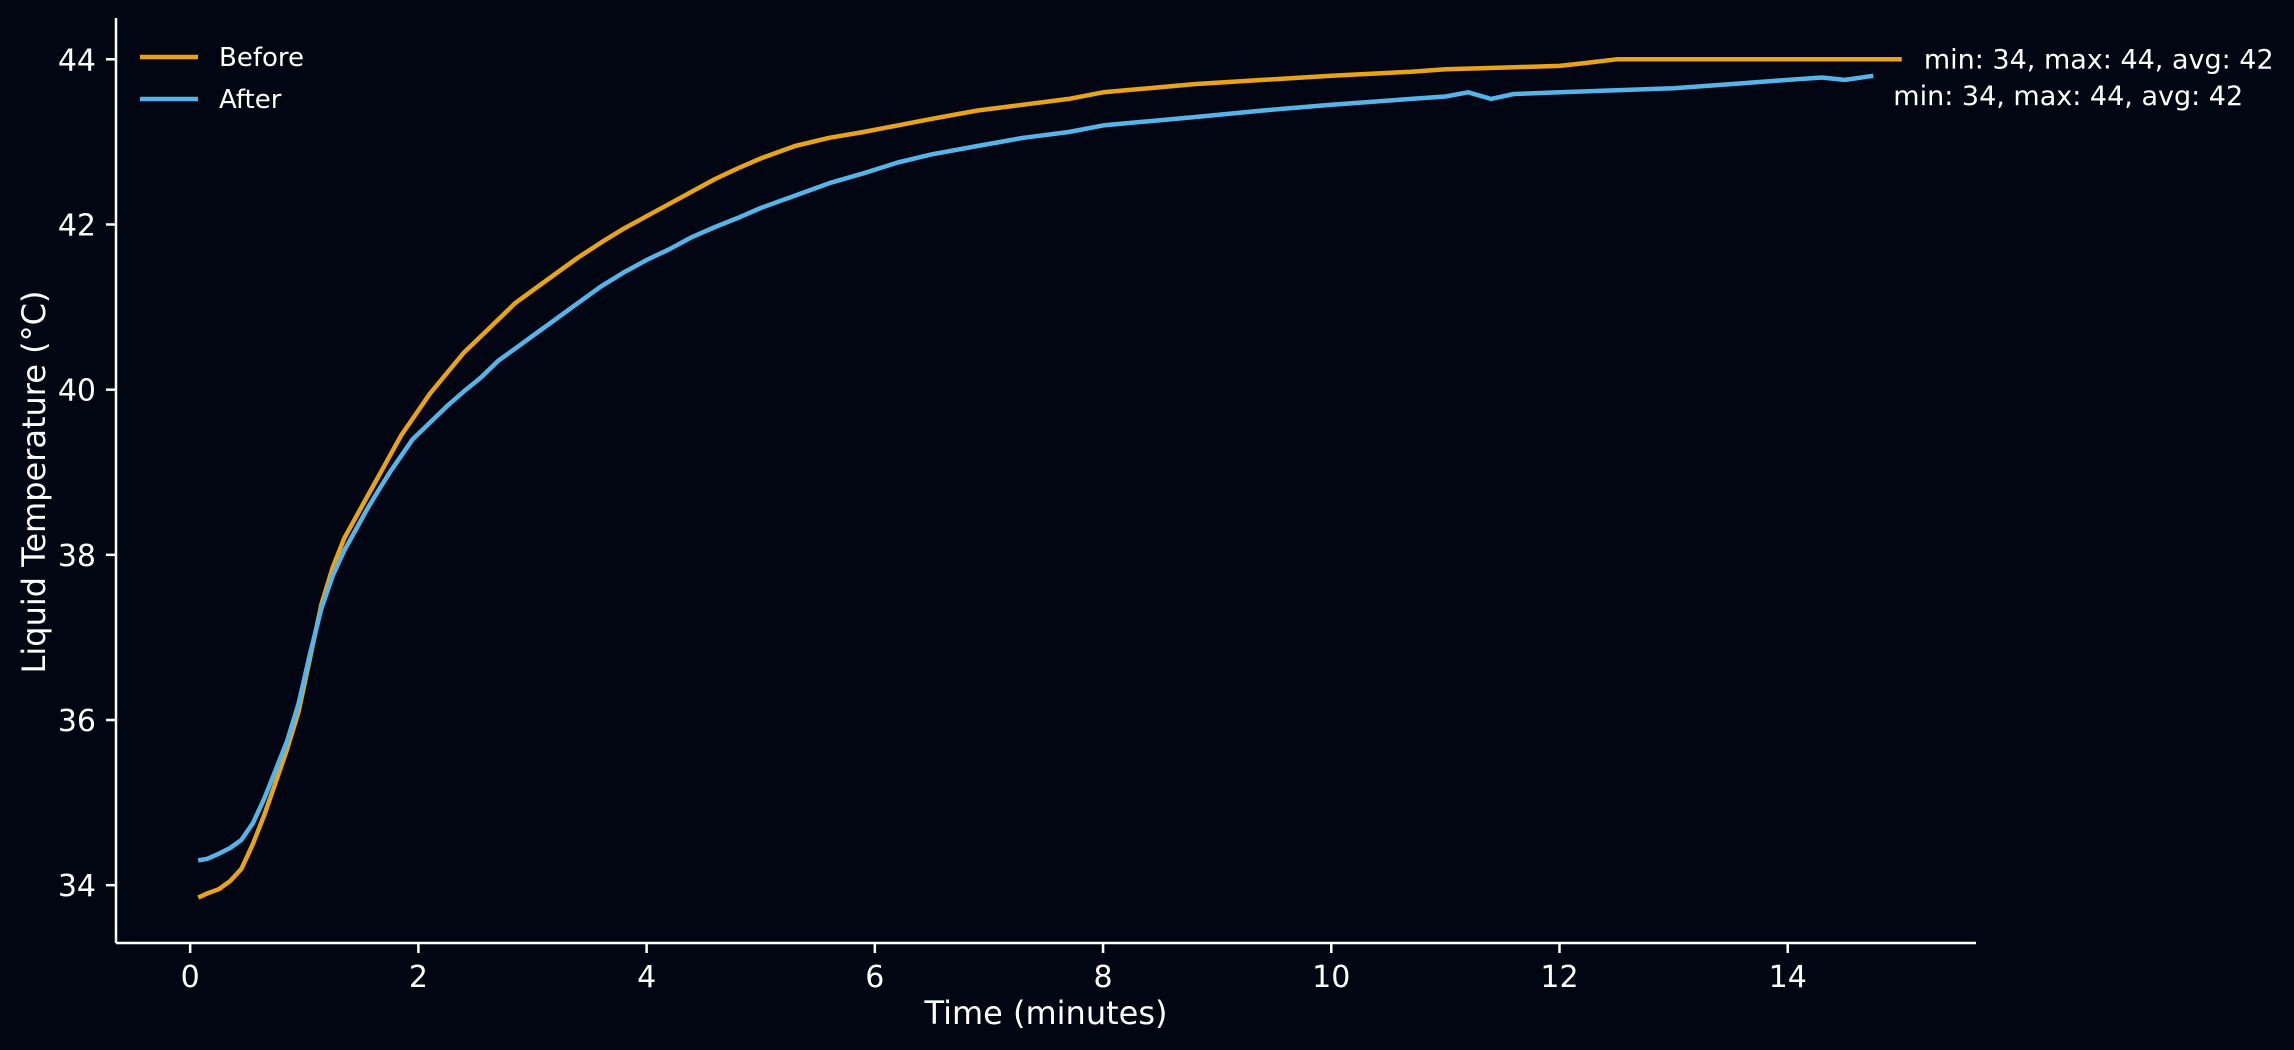 This screenshot has height=1050, width=2294. Describe the element at coordinates (1046, 1013) in the screenshot. I see `x-axis-label: Time (minutes)` at that location.